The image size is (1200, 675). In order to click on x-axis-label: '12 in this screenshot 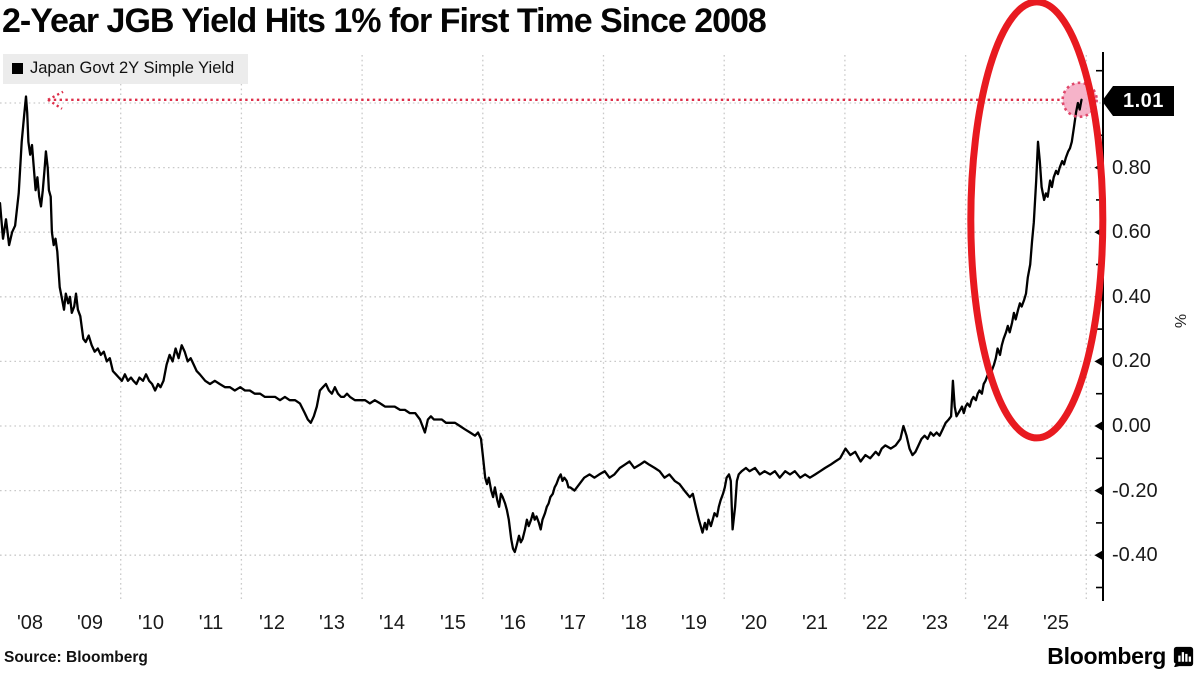, I will do `click(272, 623)`.